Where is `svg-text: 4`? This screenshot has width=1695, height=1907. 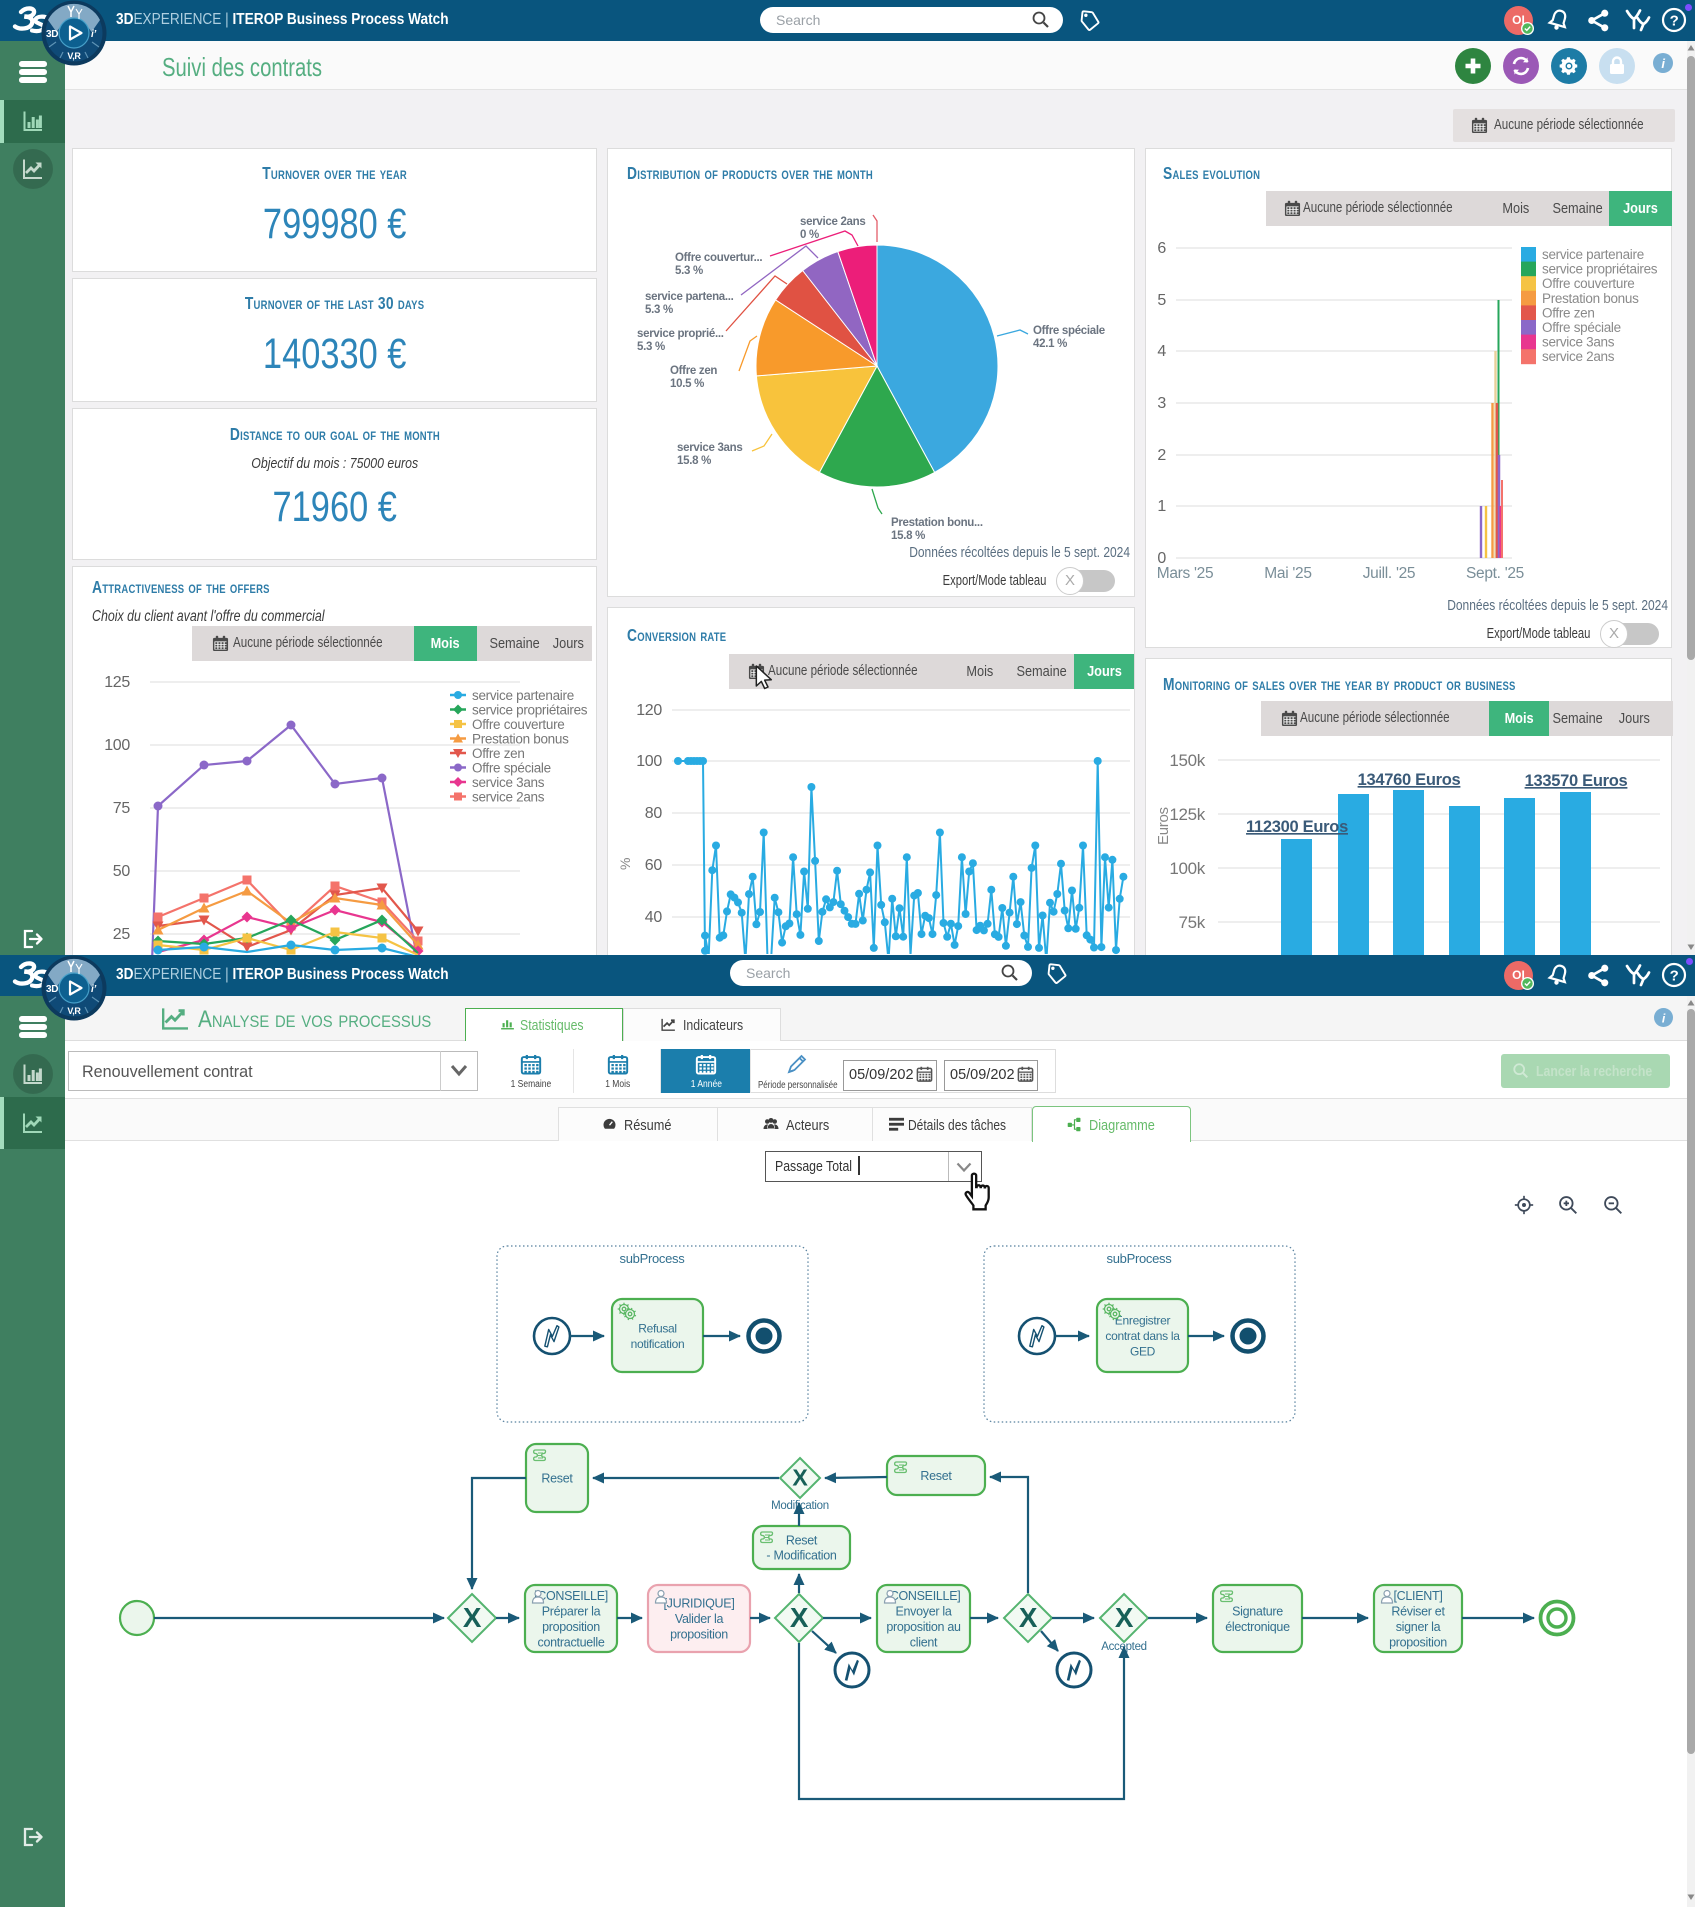
svg-text: 4 is located at coordinates (1161, 351).